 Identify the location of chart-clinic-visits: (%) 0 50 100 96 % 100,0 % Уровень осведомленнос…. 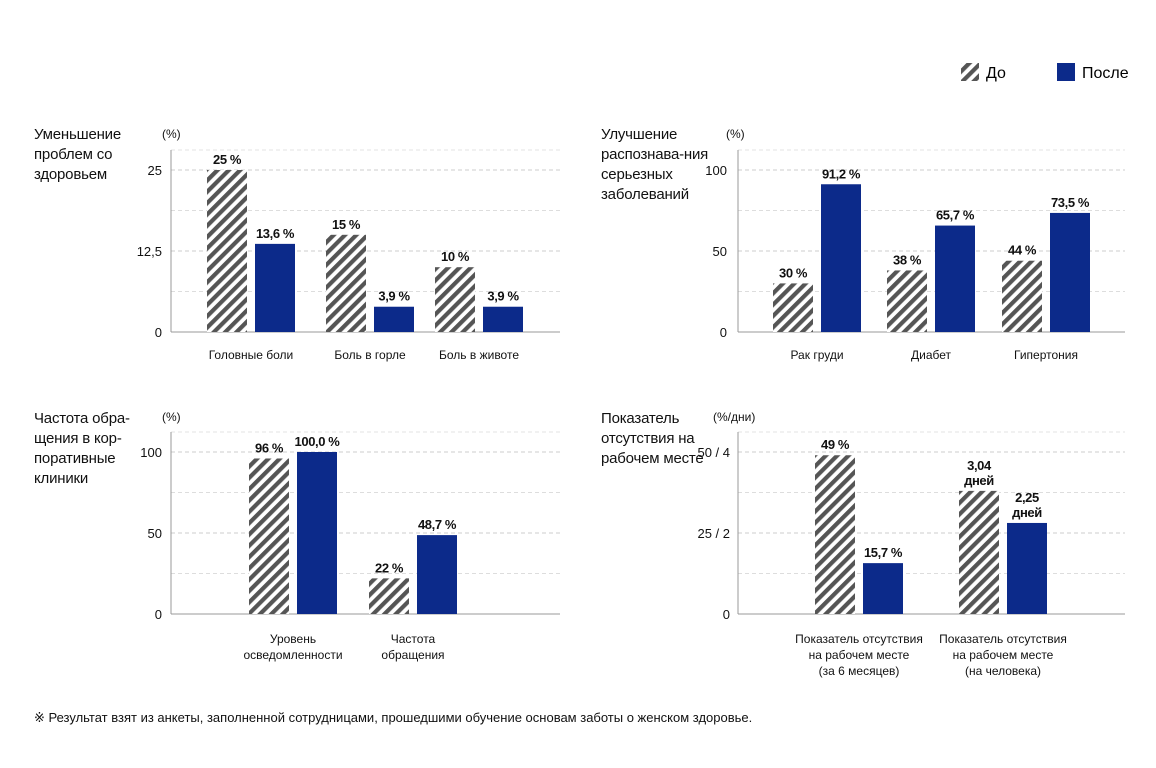
(350, 536).